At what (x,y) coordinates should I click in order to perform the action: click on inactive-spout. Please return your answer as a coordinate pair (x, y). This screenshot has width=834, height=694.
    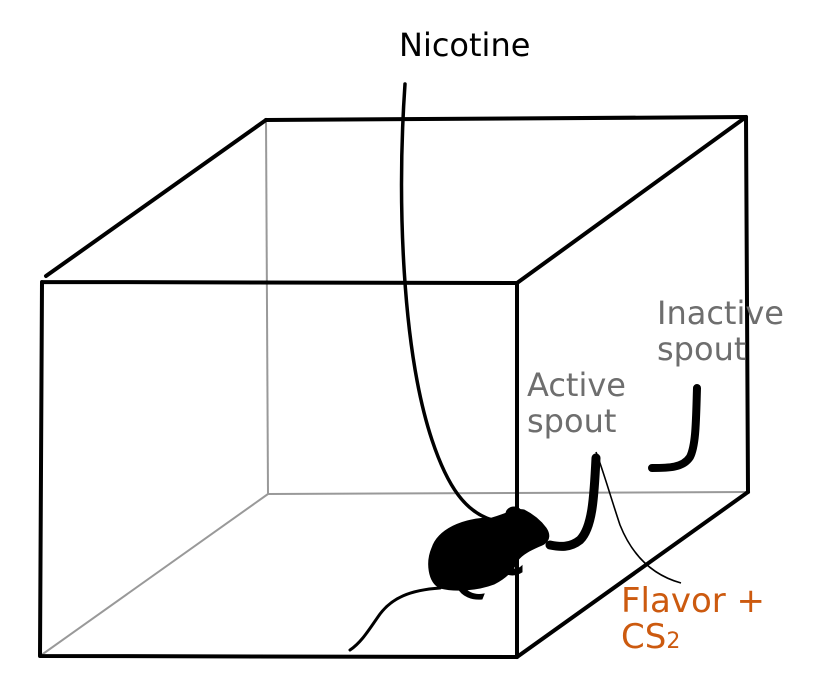
    Looking at the image, I should click on (674, 428).